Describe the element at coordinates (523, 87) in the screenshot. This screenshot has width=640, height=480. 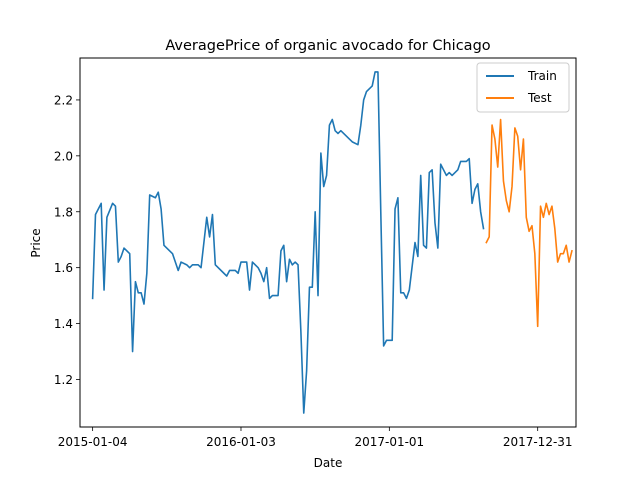
I see `legend: Train Test` at that location.